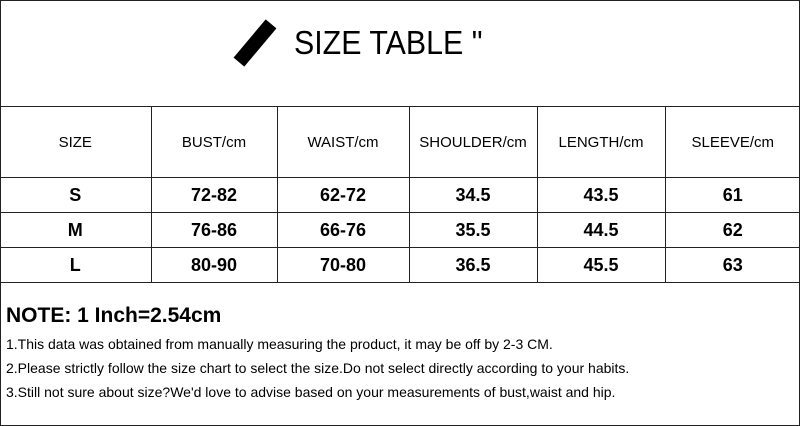  What do you see at coordinates (114, 315) in the screenshot?
I see `note-title: NOTE: 1 Inch=2.54cm` at bounding box center [114, 315].